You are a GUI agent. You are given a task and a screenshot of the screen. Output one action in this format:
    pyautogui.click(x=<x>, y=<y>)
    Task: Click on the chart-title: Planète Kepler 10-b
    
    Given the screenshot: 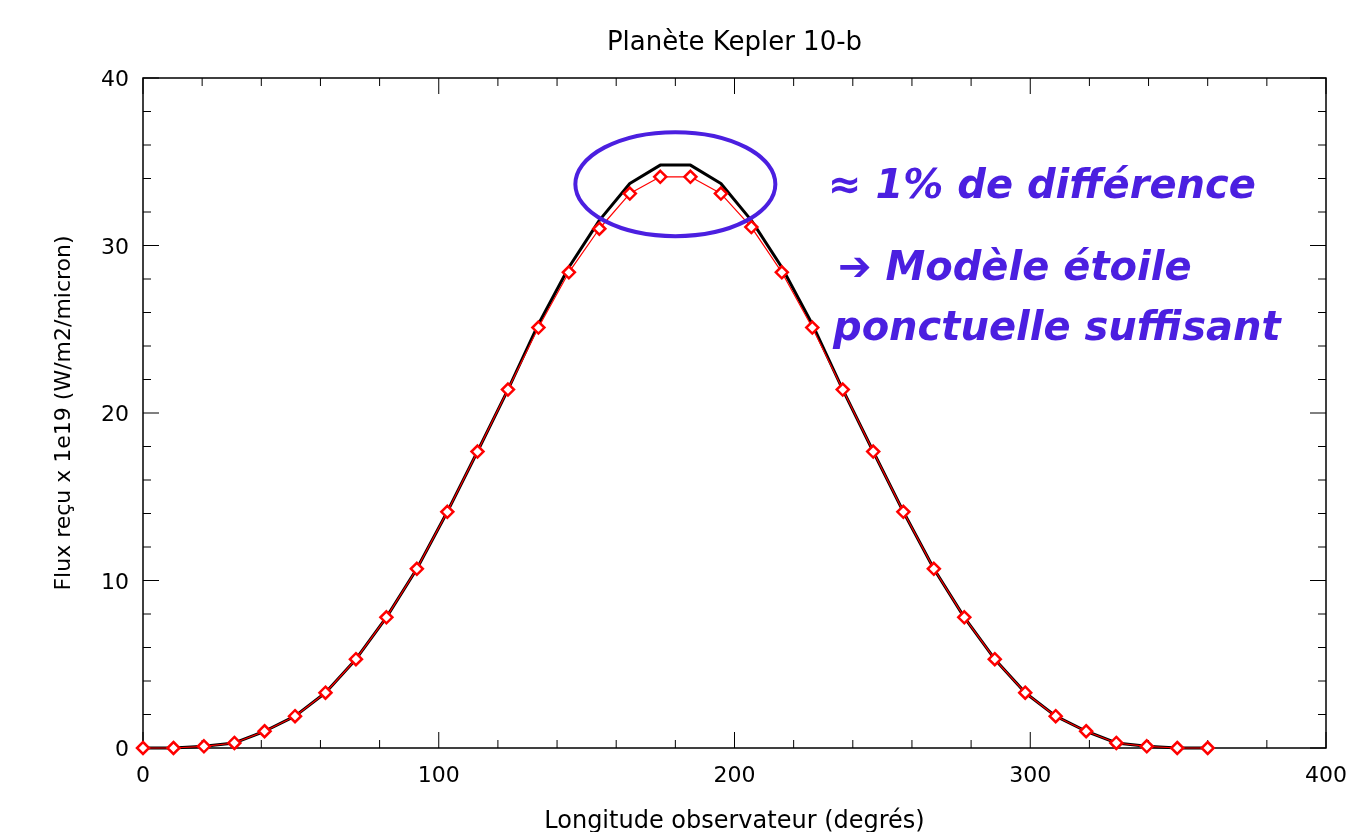 What is the action you would take?
    pyautogui.click(x=734, y=41)
    